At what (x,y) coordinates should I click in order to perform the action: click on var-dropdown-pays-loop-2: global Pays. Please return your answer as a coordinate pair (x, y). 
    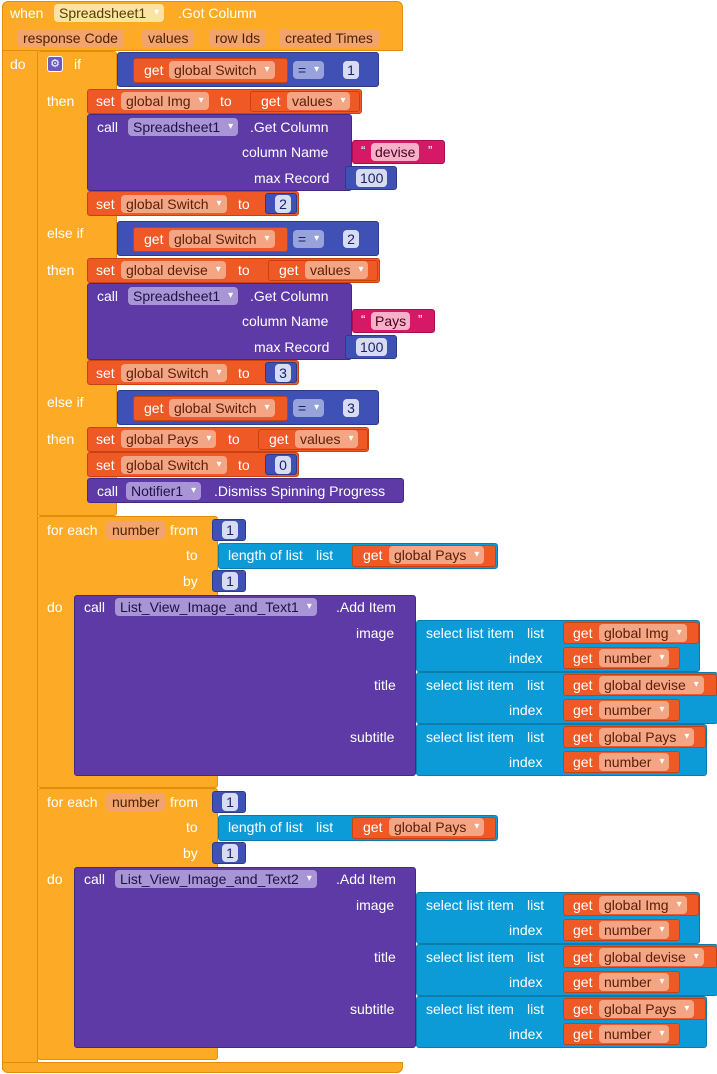
    Looking at the image, I should click on (437, 827).